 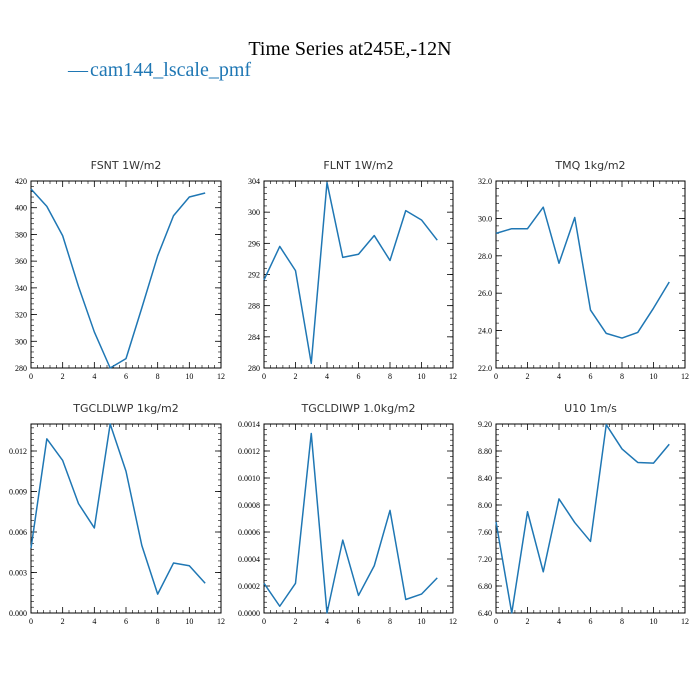 What do you see at coordinates (170, 70) in the screenshot?
I see `legend-label: cam144_lscale_pmf` at bounding box center [170, 70].